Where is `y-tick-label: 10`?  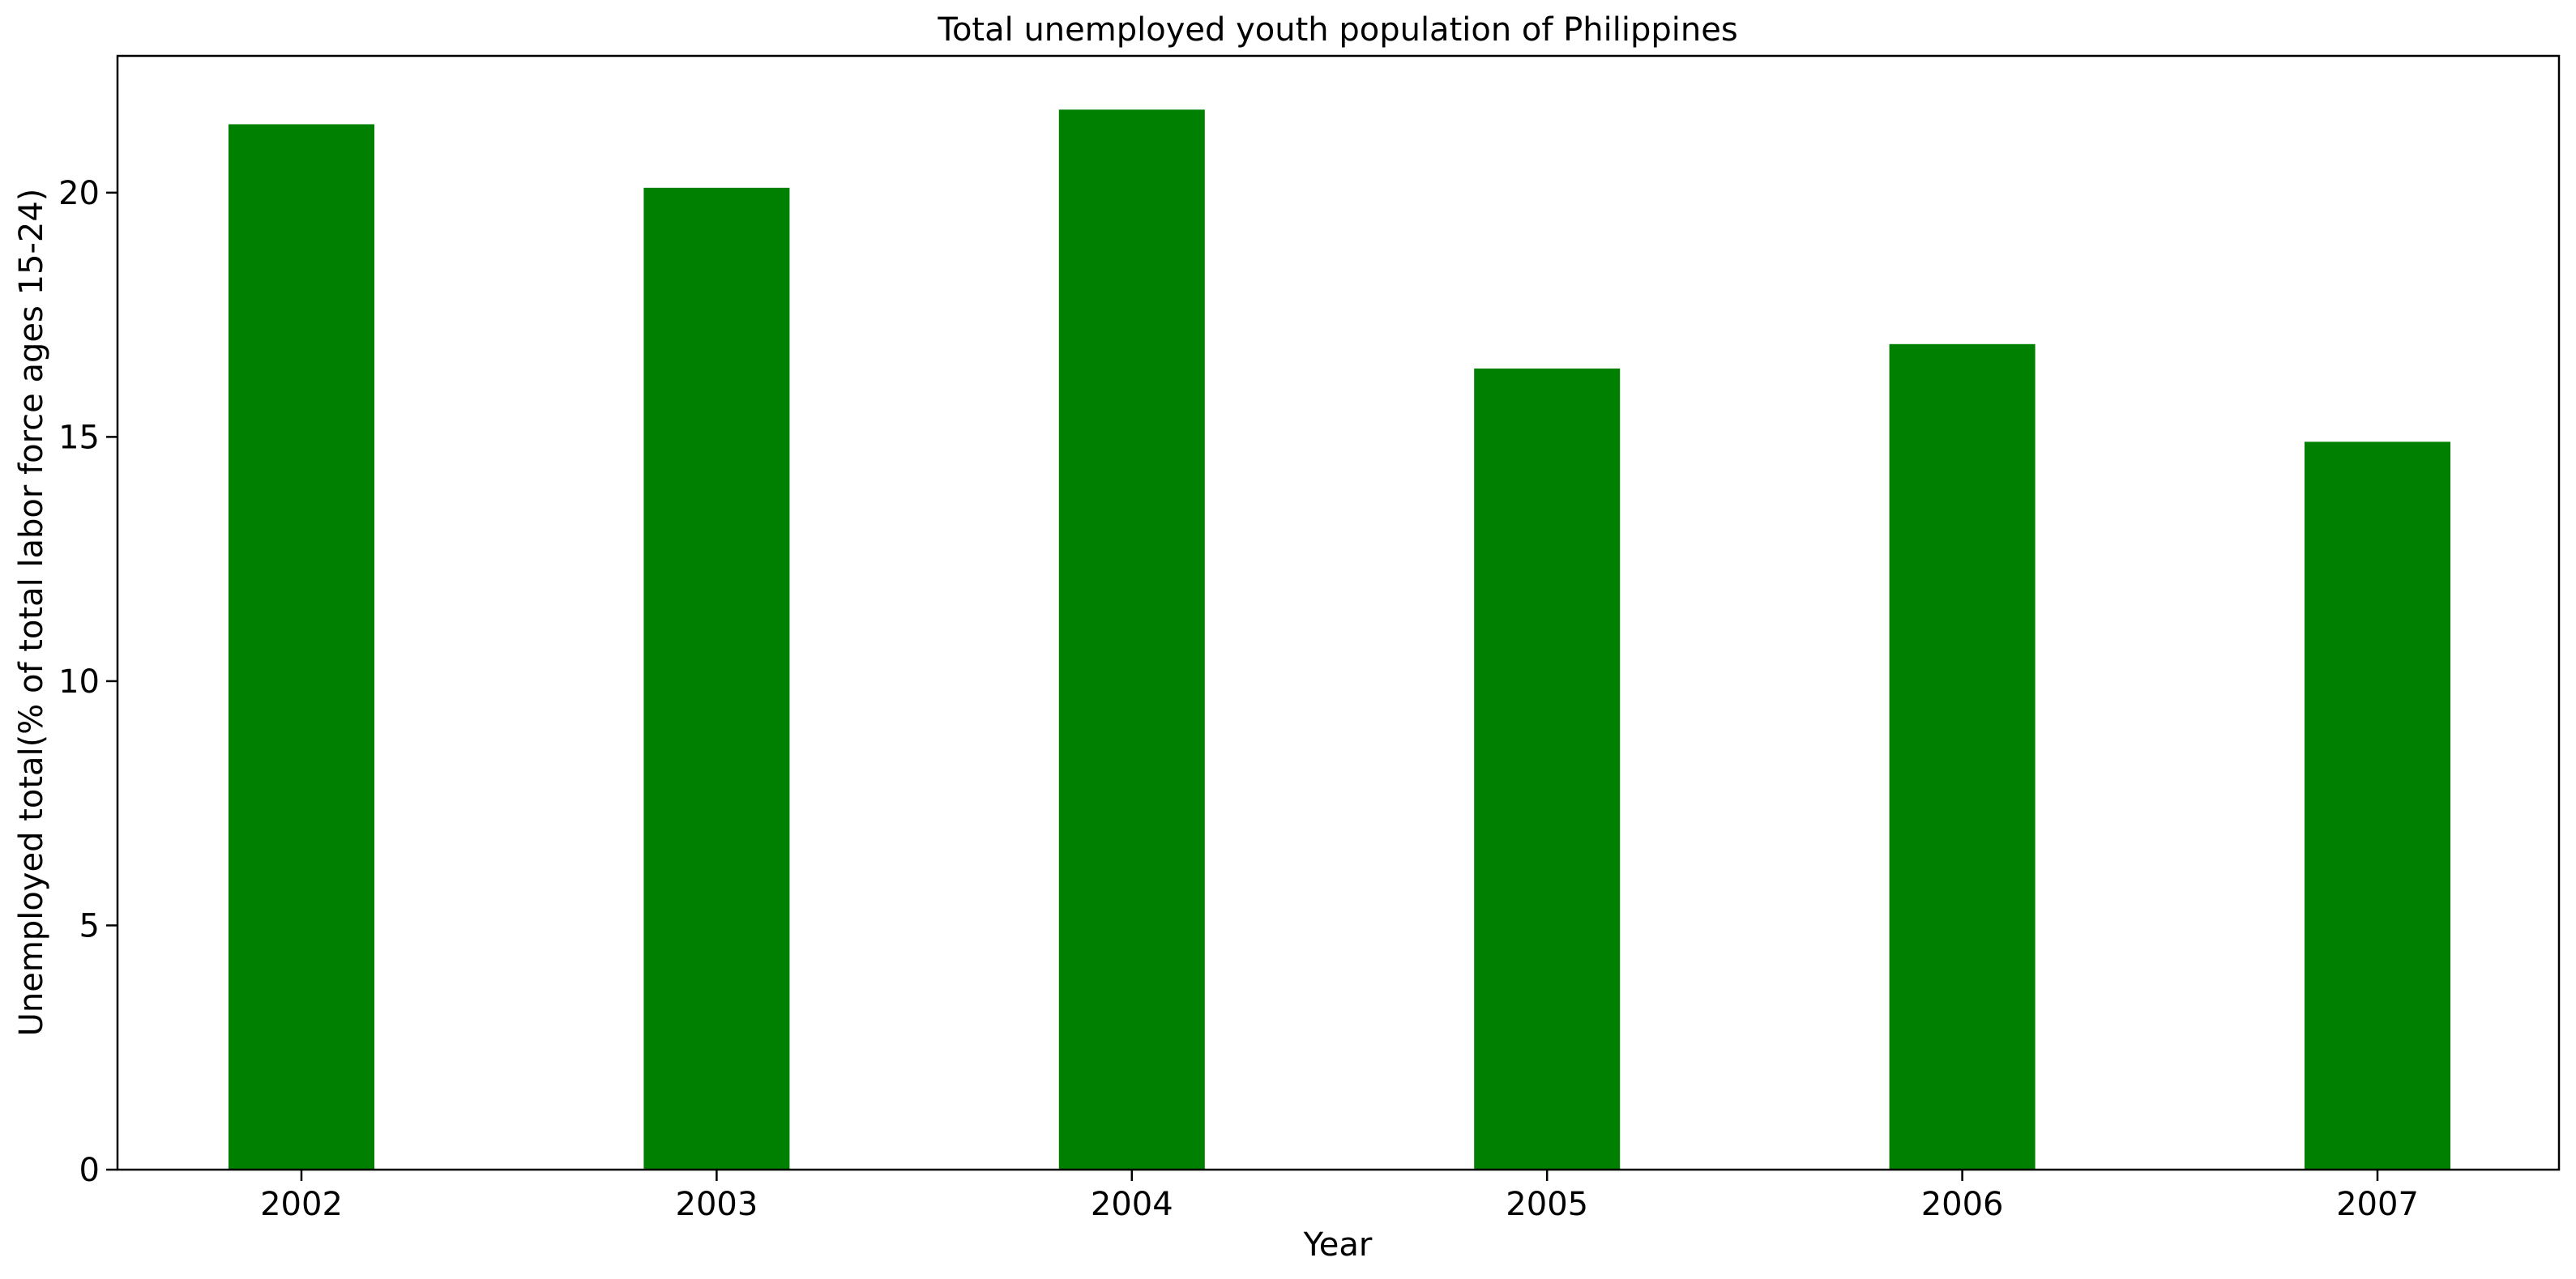 y-tick-label: 10 is located at coordinates (79, 682).